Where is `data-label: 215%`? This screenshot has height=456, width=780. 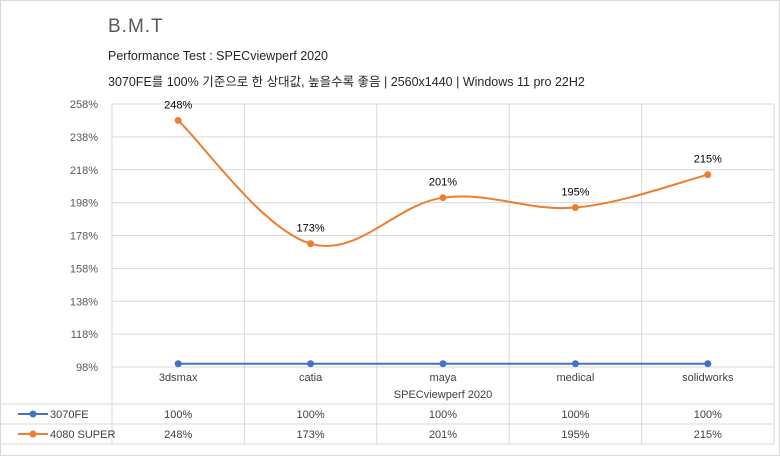 data-label: 215% is located at coordinates (708, 160).